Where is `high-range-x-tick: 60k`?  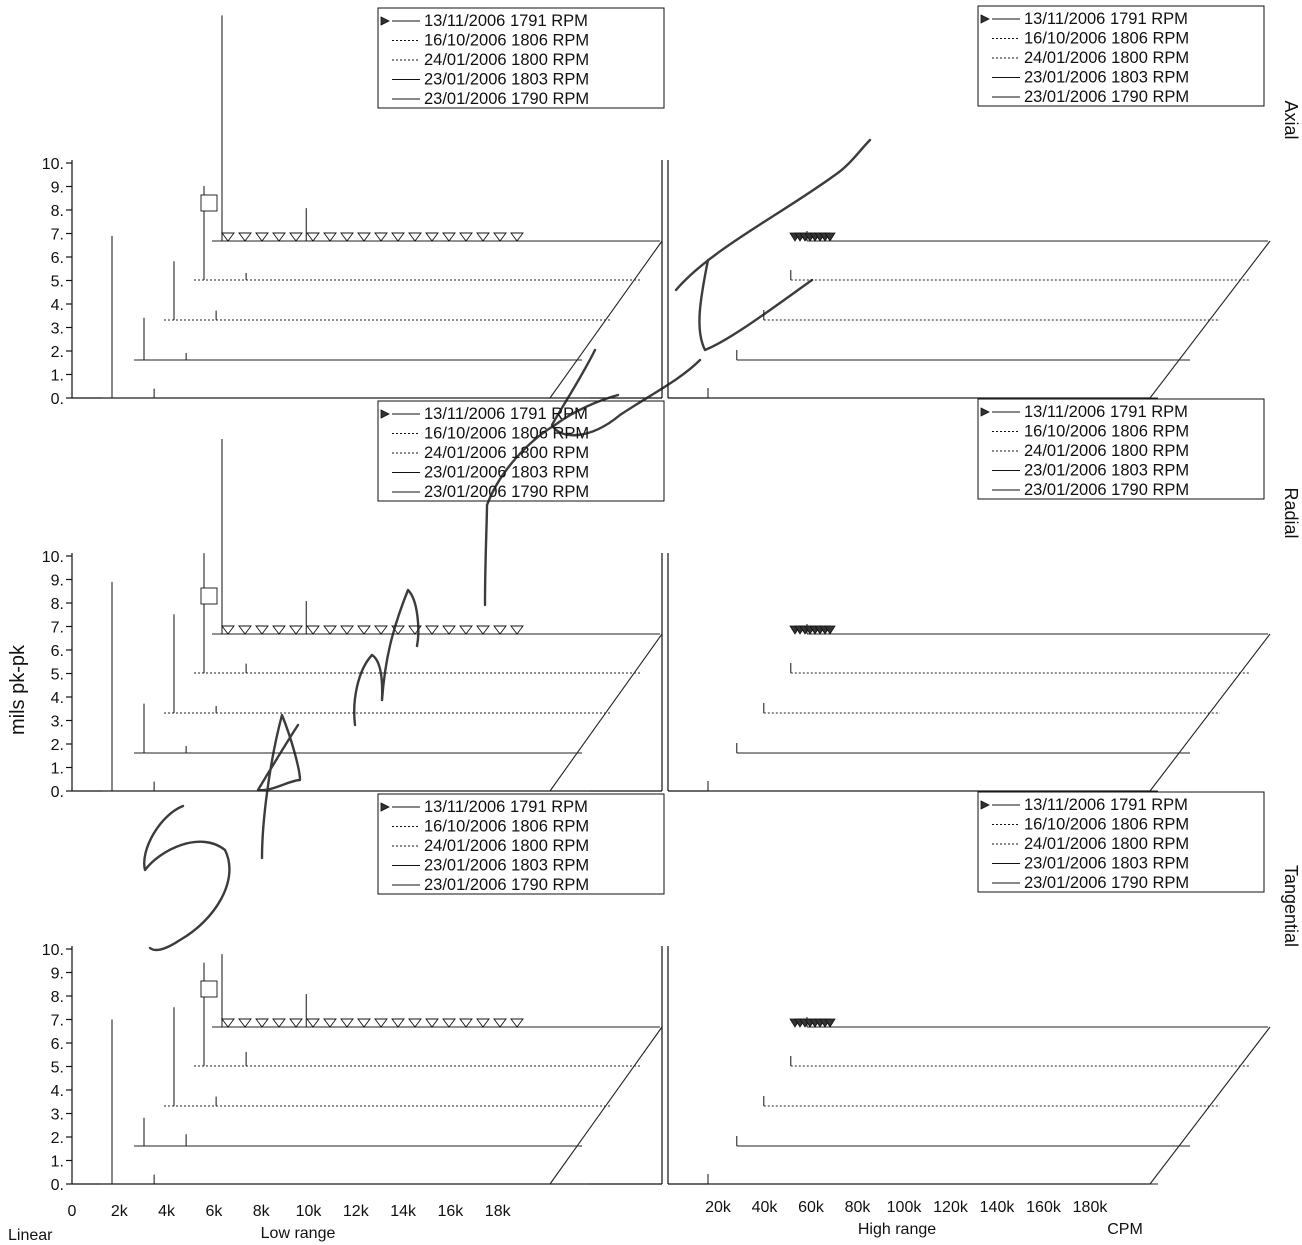 high-range-x-tick: 60k is located at coordinates (811, 1207).